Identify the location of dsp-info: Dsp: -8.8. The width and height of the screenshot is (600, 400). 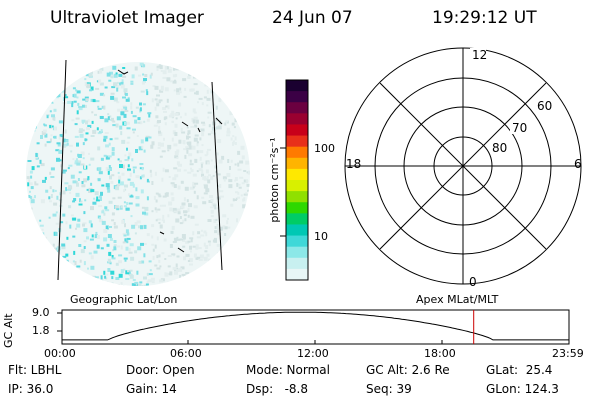
(277, 389).